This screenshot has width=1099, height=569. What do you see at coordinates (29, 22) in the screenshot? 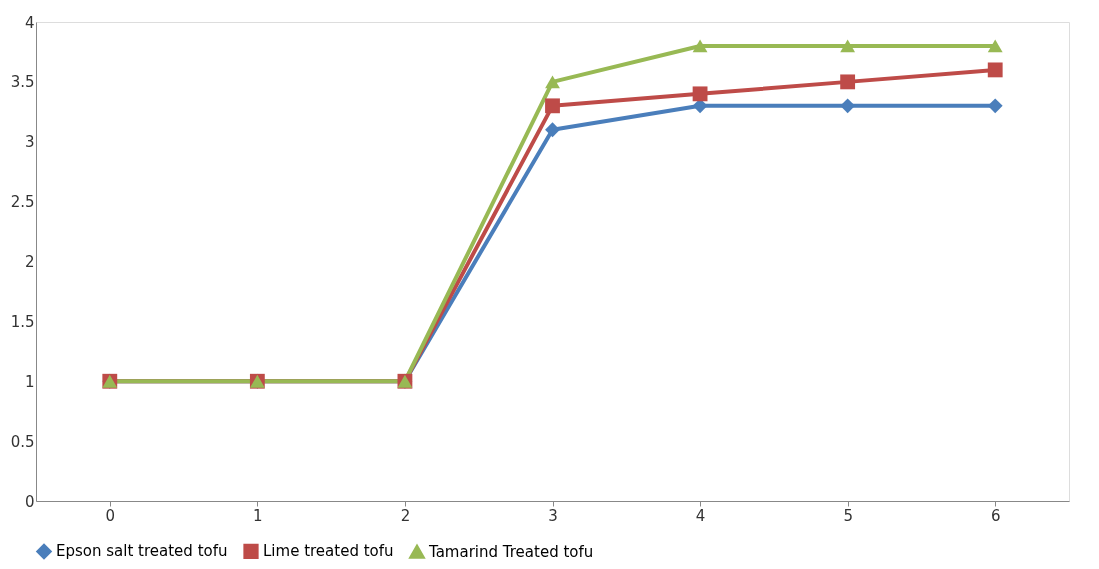
I see `y-tick-label: 4` at bounding box center [29, 22].